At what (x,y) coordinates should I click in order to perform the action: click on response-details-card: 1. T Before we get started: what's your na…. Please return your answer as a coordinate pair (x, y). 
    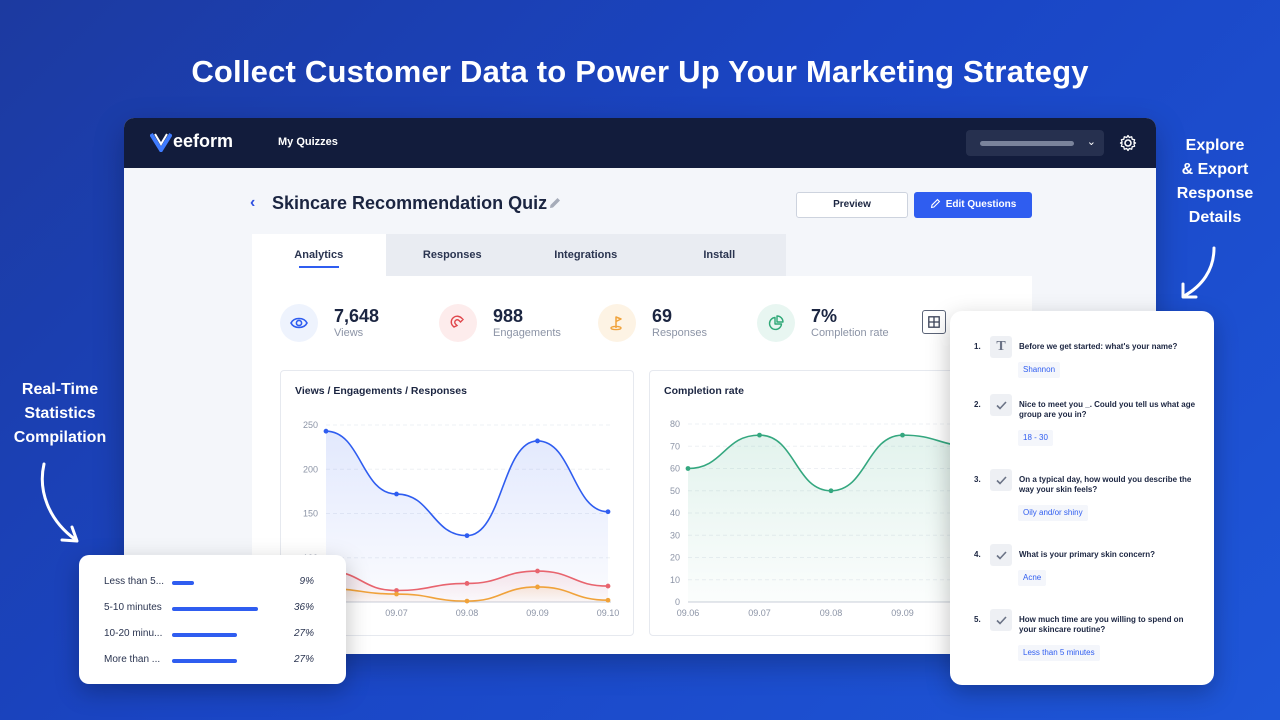
    Looking at the image, I should click on (1082, 498).